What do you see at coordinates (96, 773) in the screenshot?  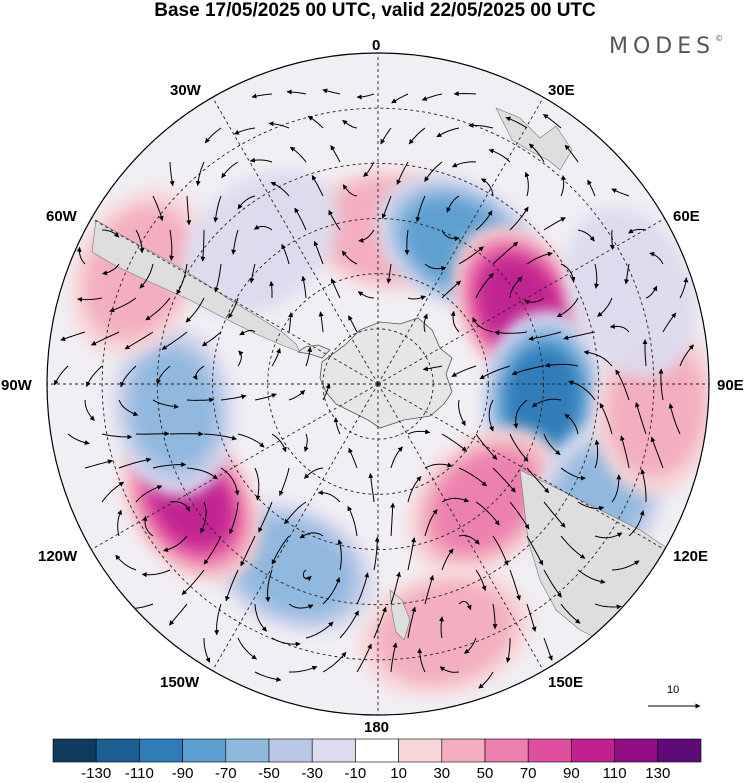 I see `colorbar-tick-label: -130` at bounding box center [96, 773].